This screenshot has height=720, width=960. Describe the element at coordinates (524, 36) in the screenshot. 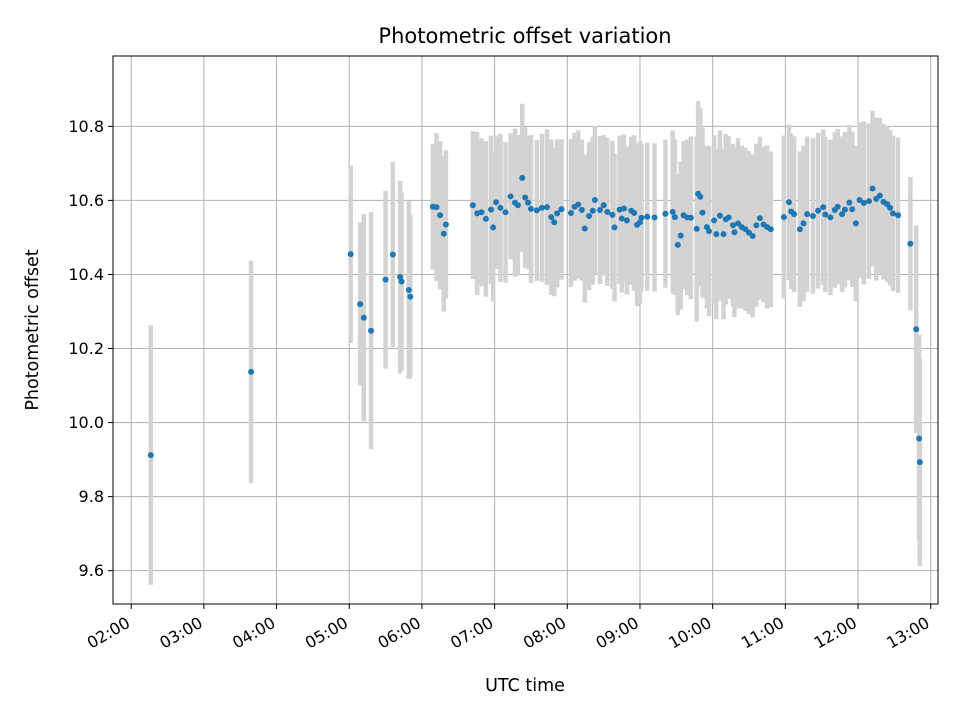

I see `chart-title: Photometric offset variation` at that location.